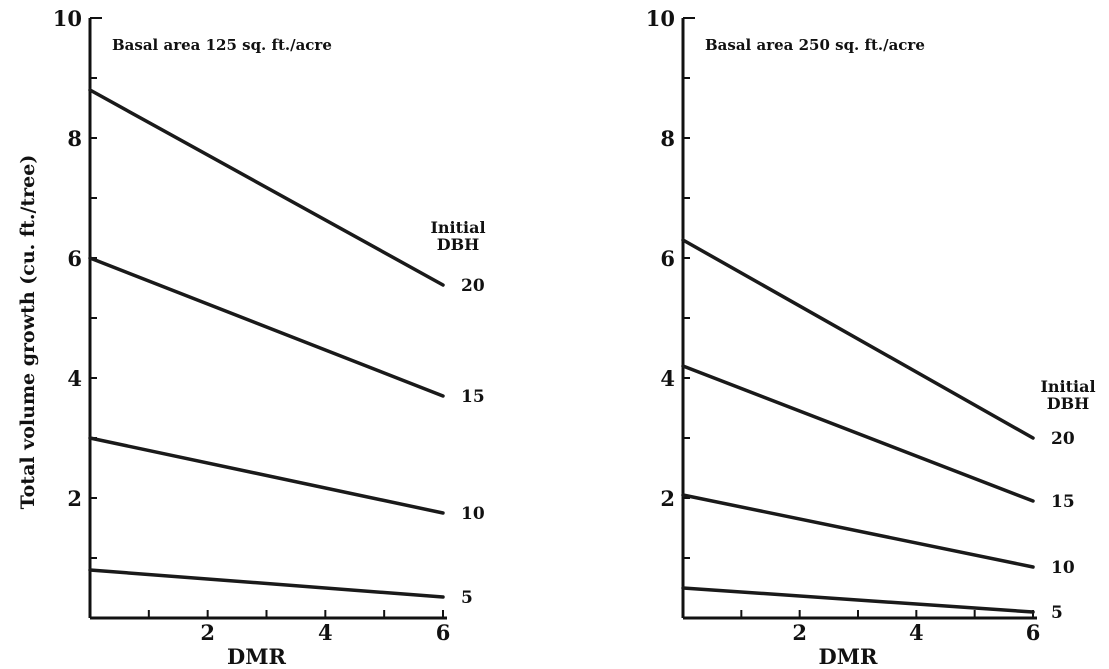  I want to click on chart-title: Basal area 125 sq. ft./acre, so click(222, 45).